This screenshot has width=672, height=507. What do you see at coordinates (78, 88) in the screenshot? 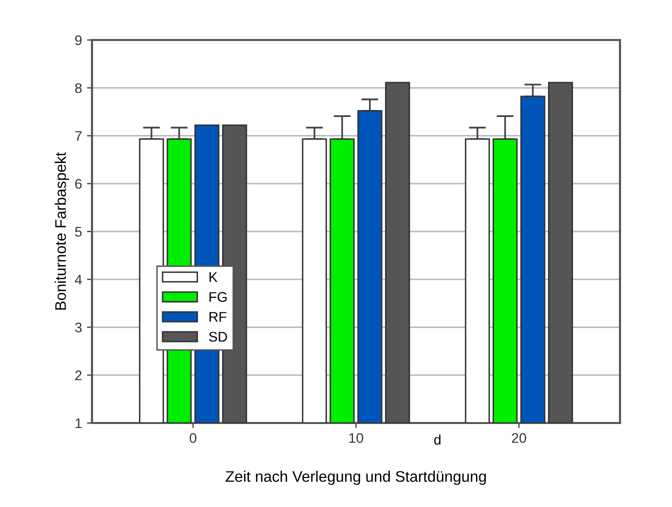
I see `y-tick-label: 8` at bounding box center [78, 88].